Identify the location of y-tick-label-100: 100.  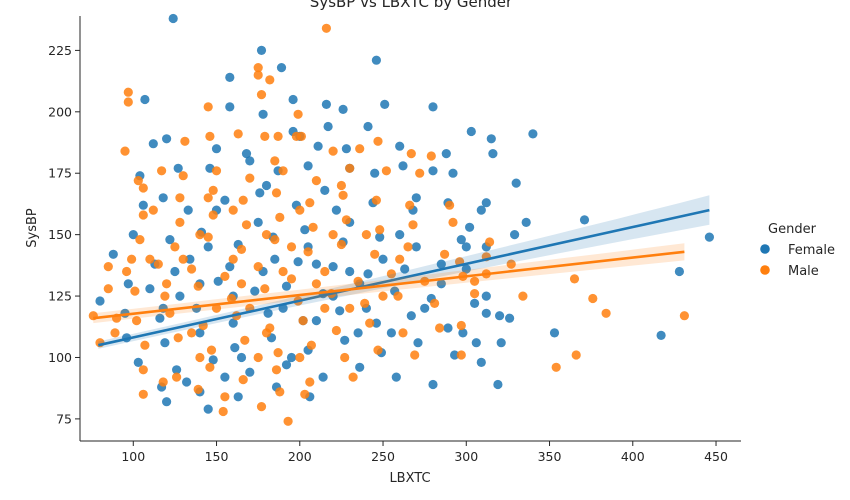
(60, 357).